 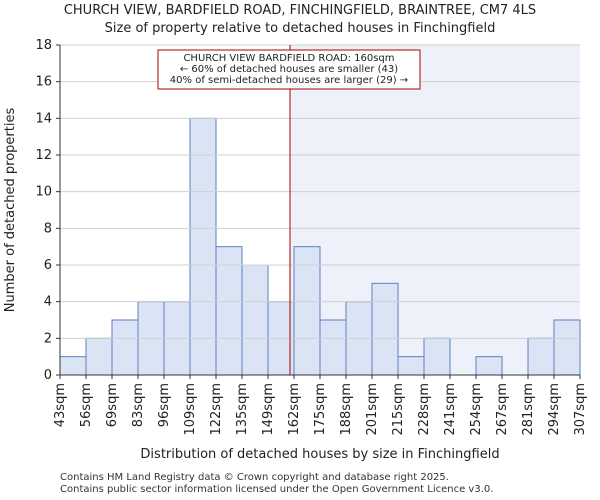 I want to click on x-tick-label: 43sqm, so click(x=60, y=405).